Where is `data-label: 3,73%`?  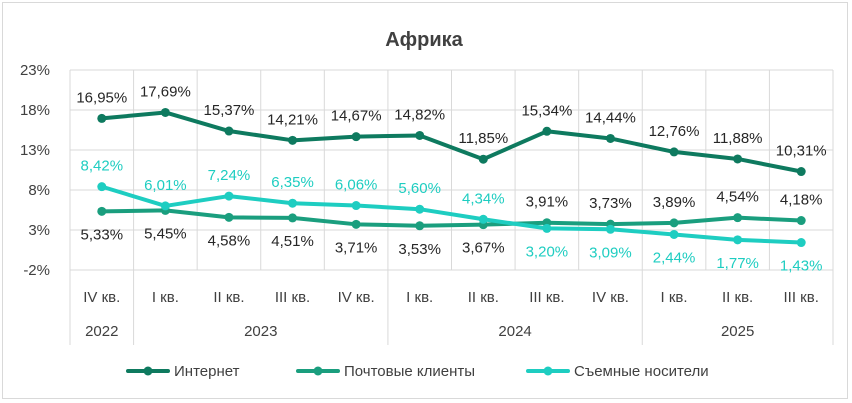
data-label: 3,73% is located at coordinates (610, 203).